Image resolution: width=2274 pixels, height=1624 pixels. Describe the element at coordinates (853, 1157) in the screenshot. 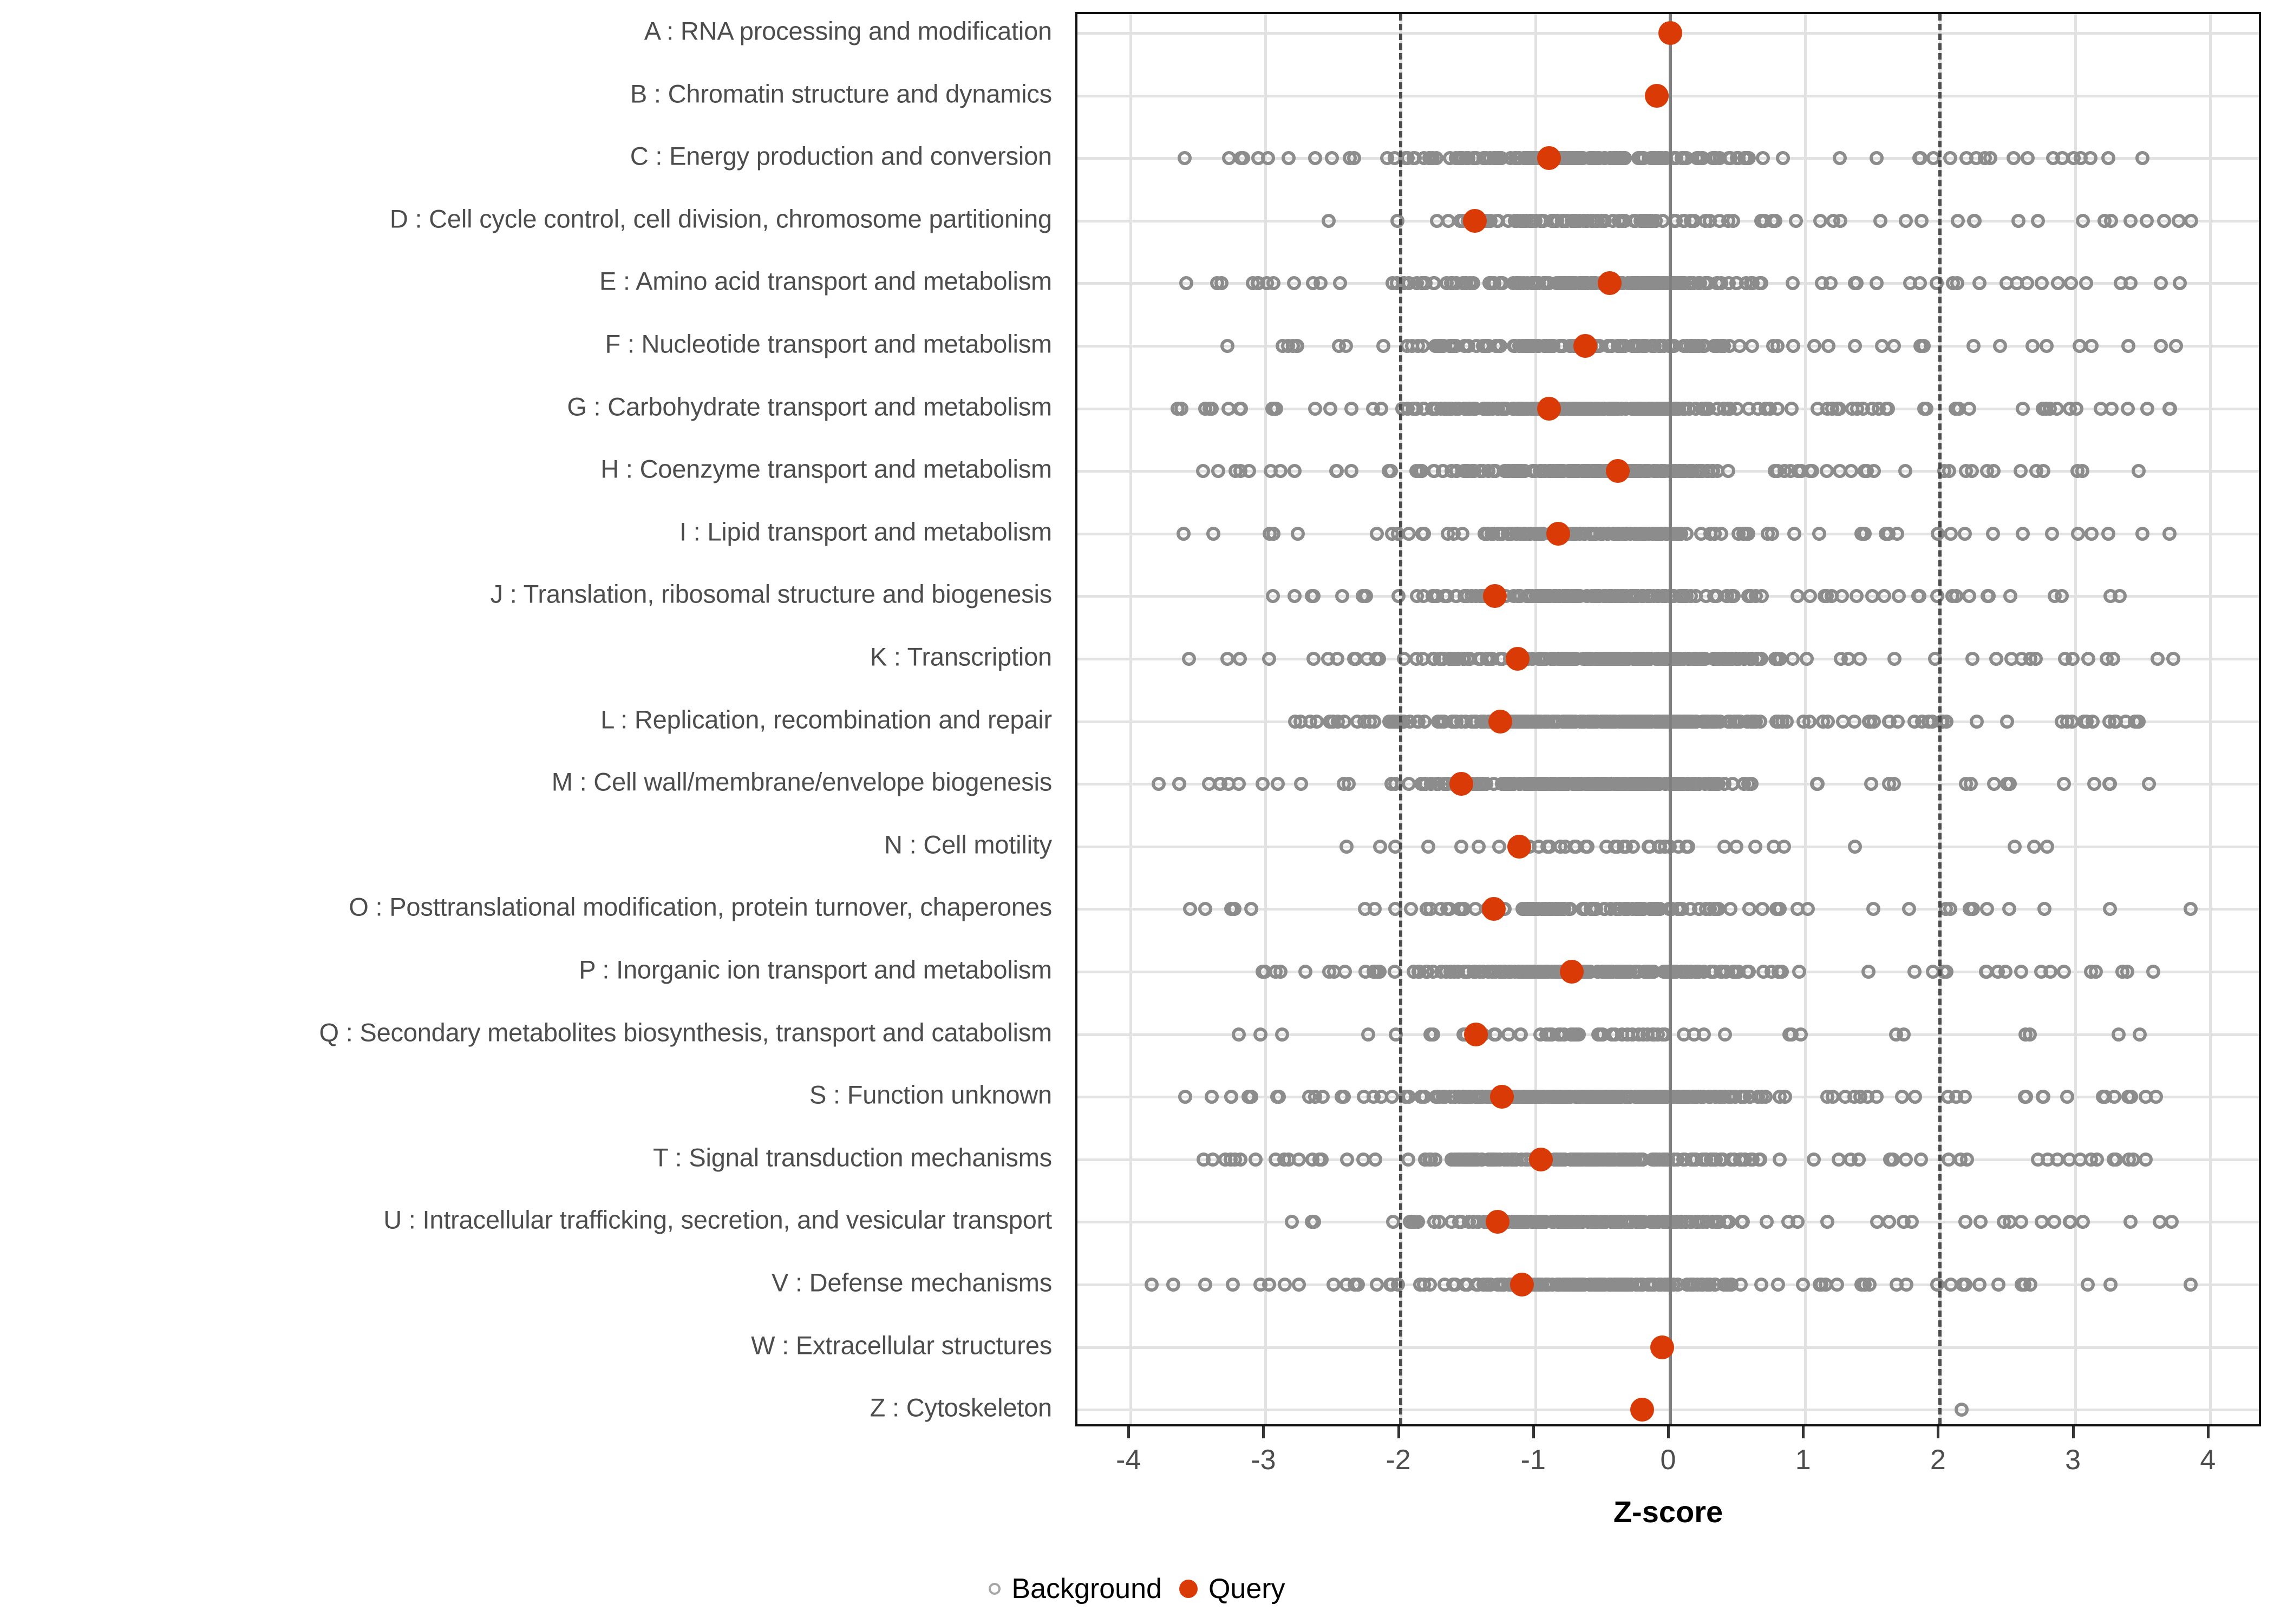

I see `y-axis-label: T : Signal transduction mechanisms` at that location.